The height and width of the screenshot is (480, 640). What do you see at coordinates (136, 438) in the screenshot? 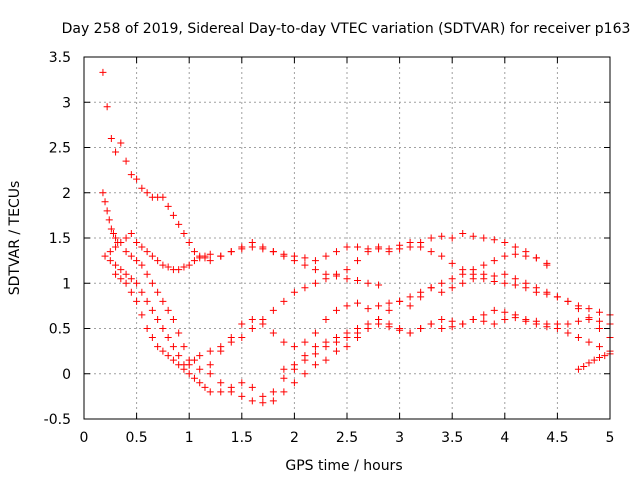
I see `x-tick-label: 0.5` at bounding box center [136, 438].